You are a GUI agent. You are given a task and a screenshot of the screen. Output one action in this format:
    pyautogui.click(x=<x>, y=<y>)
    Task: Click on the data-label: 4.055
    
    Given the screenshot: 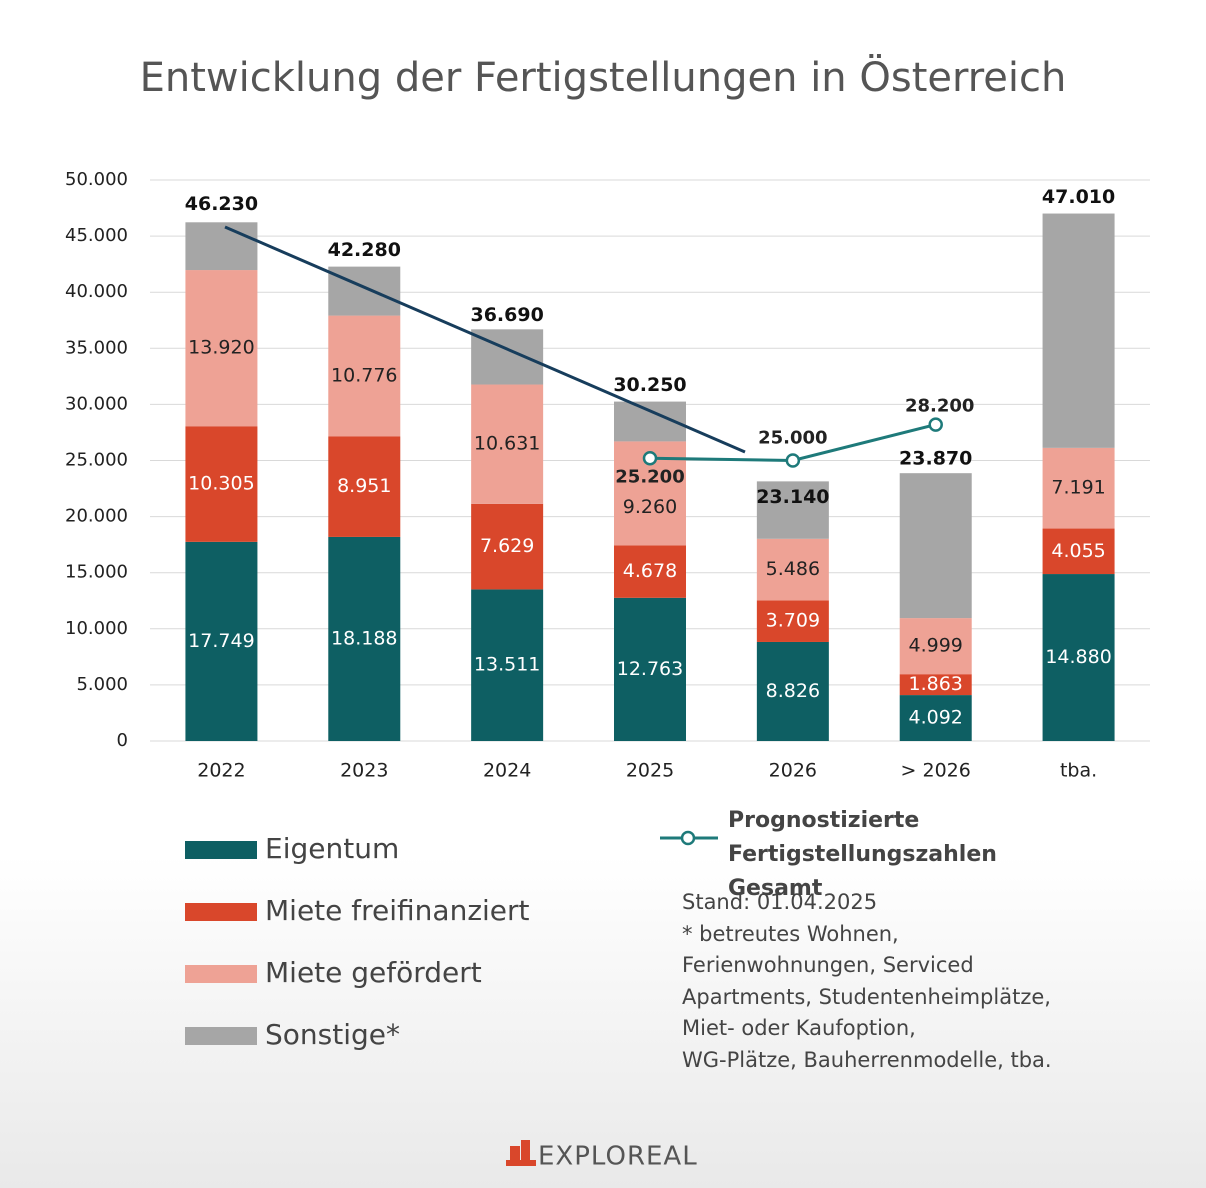 What is the action you would take?
    pyautogui.click(x=1078, y=551)
    